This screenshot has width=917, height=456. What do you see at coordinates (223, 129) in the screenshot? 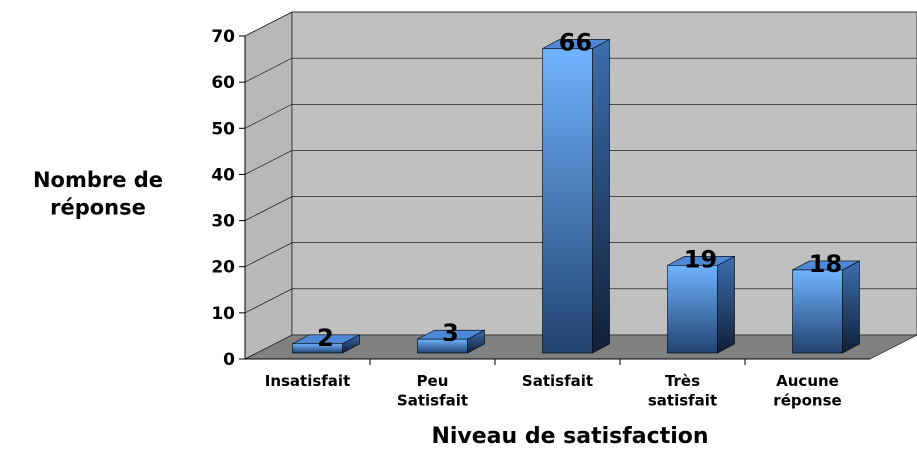
I see `y-tick-label: 50` at bounding box center [223, 129].